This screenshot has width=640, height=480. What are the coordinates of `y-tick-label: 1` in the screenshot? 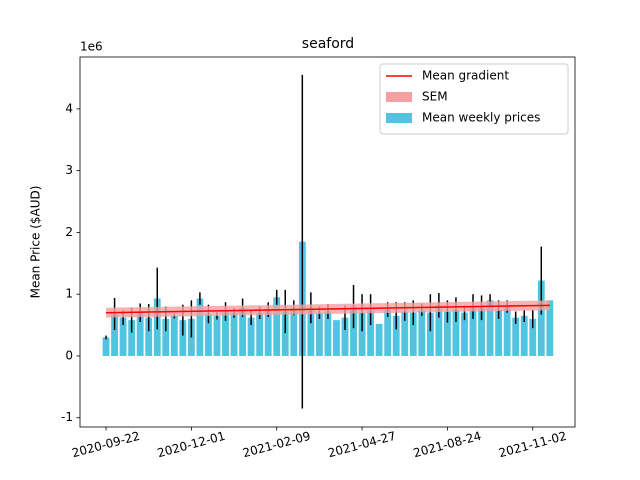 It's located at (69, 294).